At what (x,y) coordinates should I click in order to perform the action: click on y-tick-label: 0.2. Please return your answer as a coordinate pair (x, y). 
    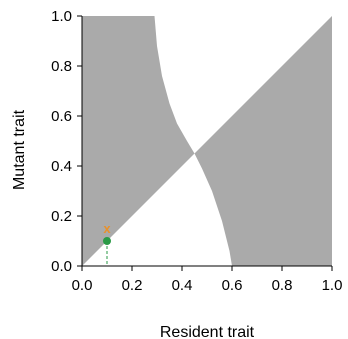
    Looking at the image, I should click on (61, 216).